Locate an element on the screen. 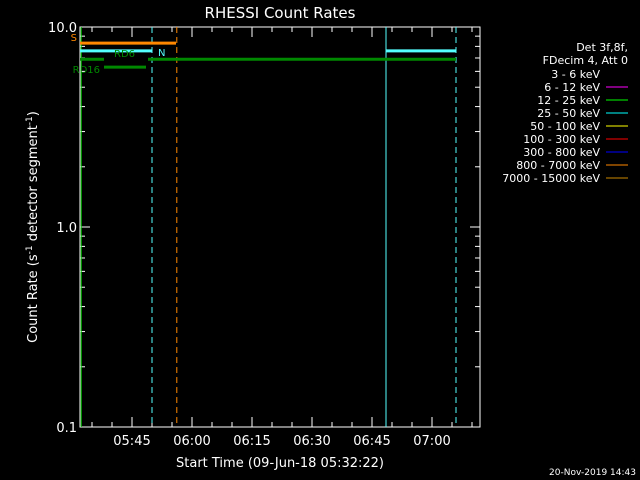 The image size is (640, 480). x-tick-label: 06:15 is located at coordinates (251, 441).